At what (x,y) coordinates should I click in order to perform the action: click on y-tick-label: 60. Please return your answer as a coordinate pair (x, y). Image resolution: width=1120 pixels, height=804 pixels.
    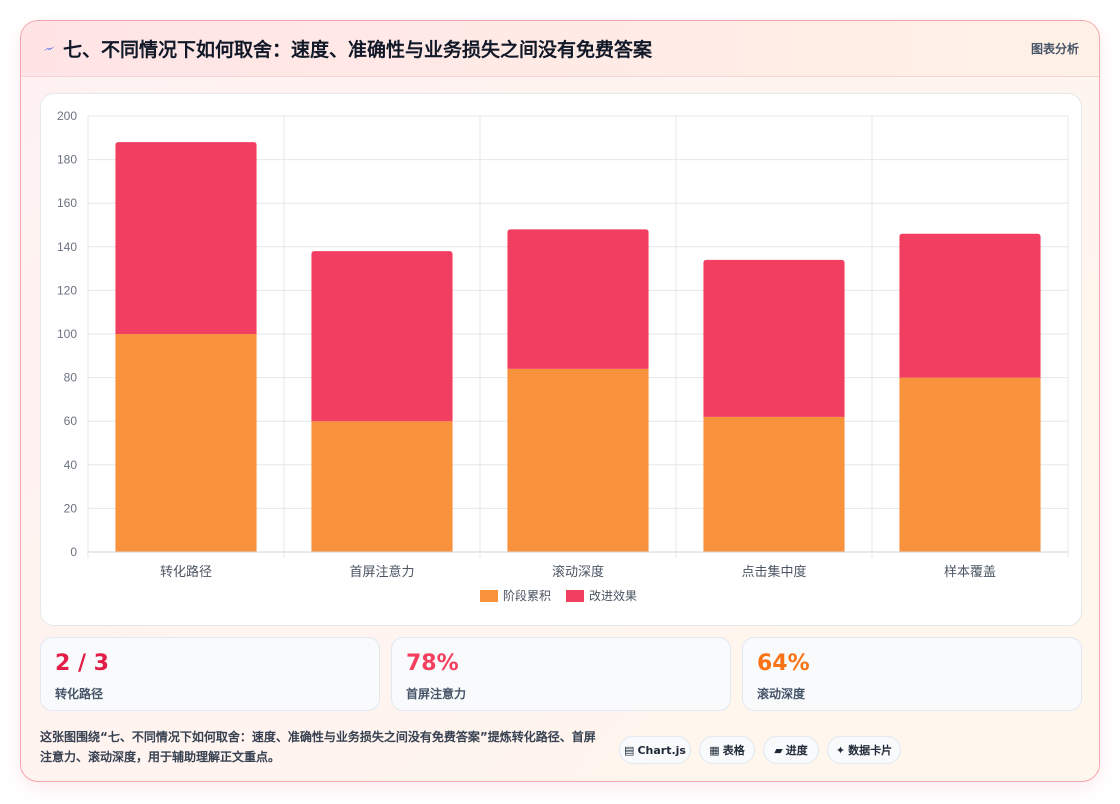
    Looking at the image, I should click on (71, 421).